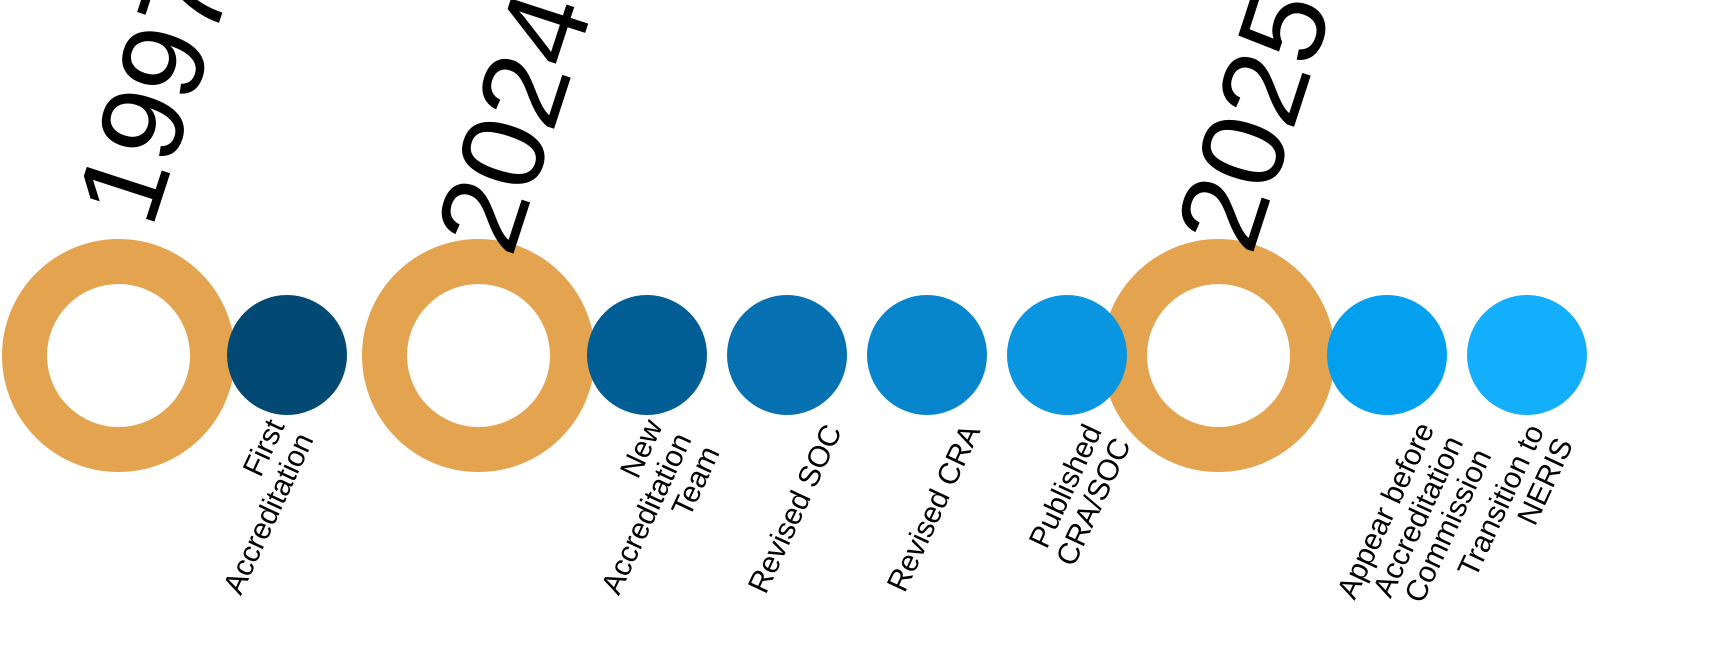  I want to click on milestone-dot-appear-before-commission, so click(1387, 355).